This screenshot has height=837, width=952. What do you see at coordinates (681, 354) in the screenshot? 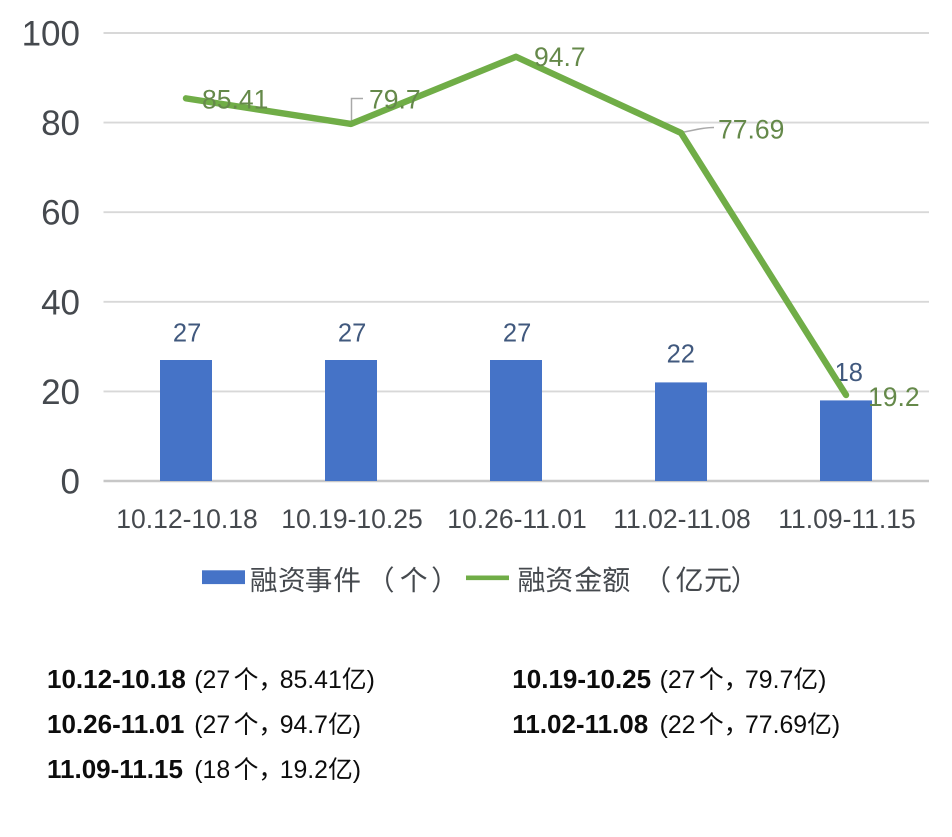
I see `svg-text: 22` at bounding box center [681, 354].